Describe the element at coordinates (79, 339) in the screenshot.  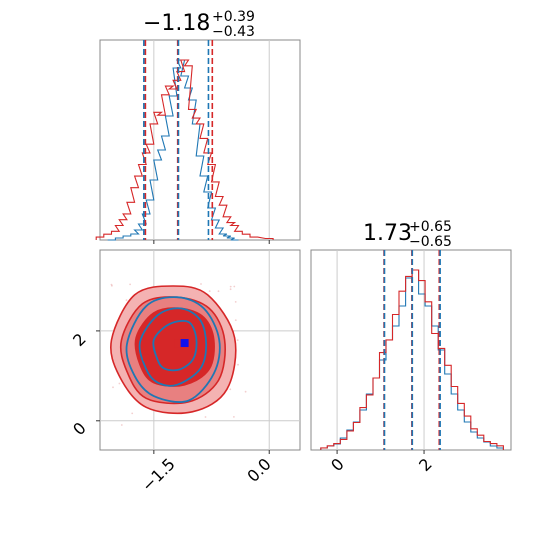
I see `y-tick-label: 2` at that location.